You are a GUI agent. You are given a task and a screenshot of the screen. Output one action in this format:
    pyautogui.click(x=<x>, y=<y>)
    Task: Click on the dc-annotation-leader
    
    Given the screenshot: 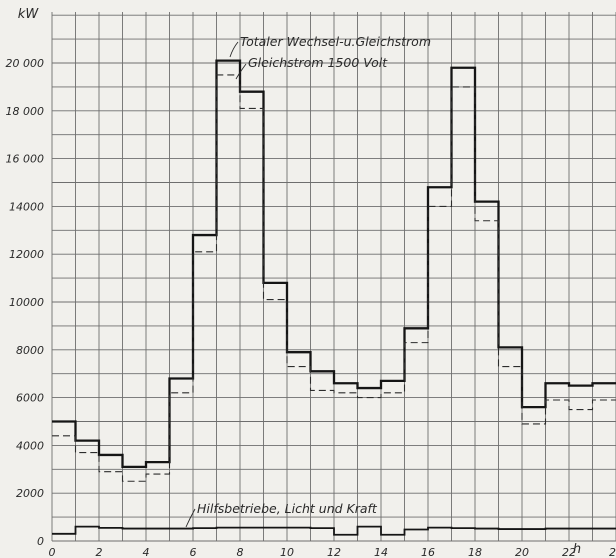 What is the action you would take?
    pyautogui.click(x=241, y=71)
    